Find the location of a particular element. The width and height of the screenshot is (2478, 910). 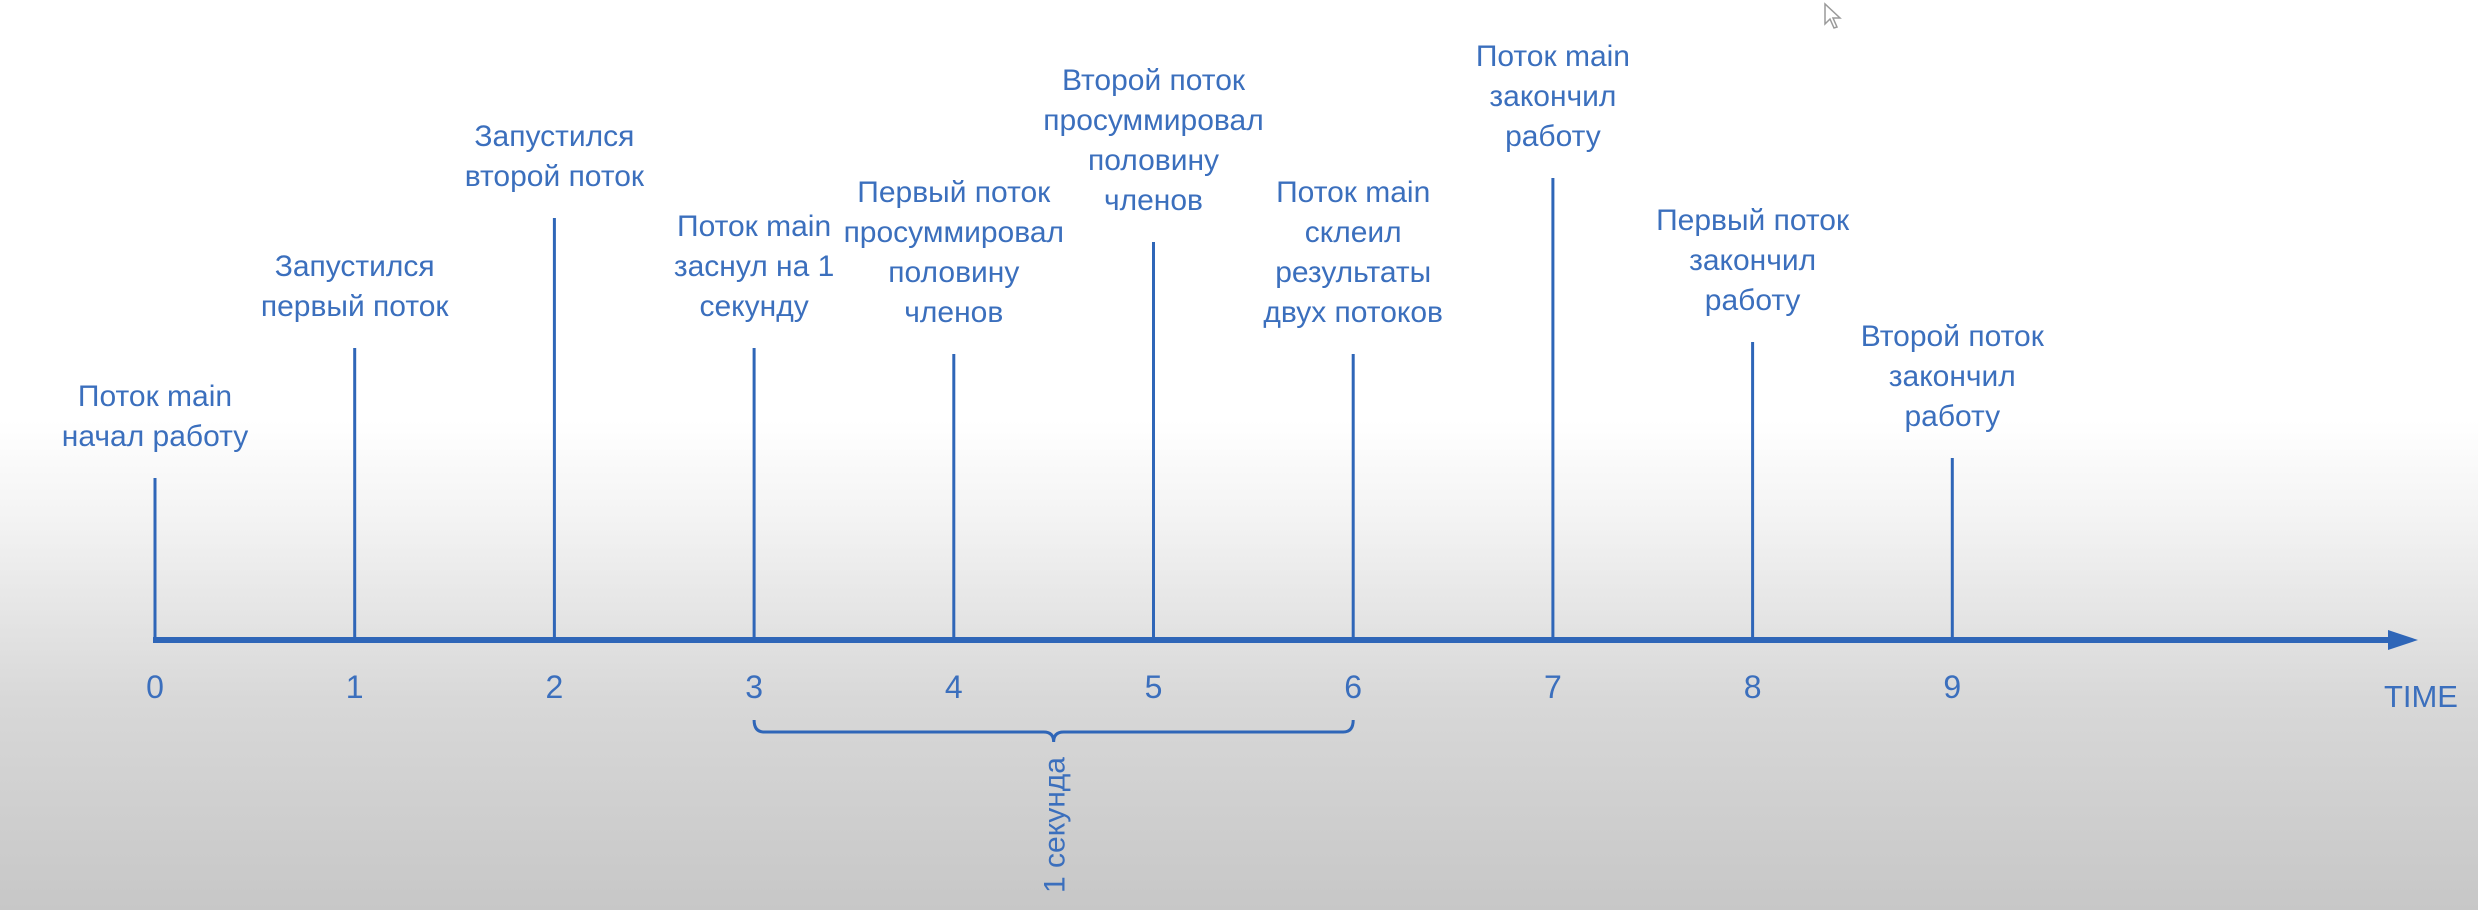

event-label-line: секунду is located at coordinates (753, 306).